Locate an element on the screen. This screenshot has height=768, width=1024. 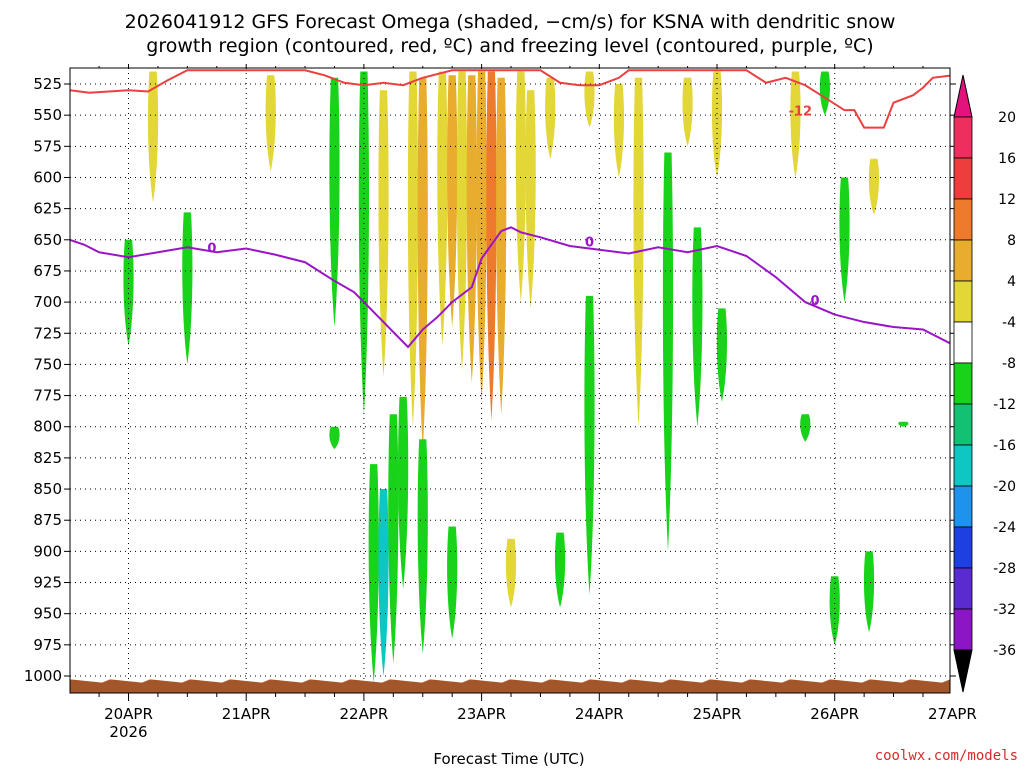
y-tick-label: 600 is located at coordinates (47, 177).